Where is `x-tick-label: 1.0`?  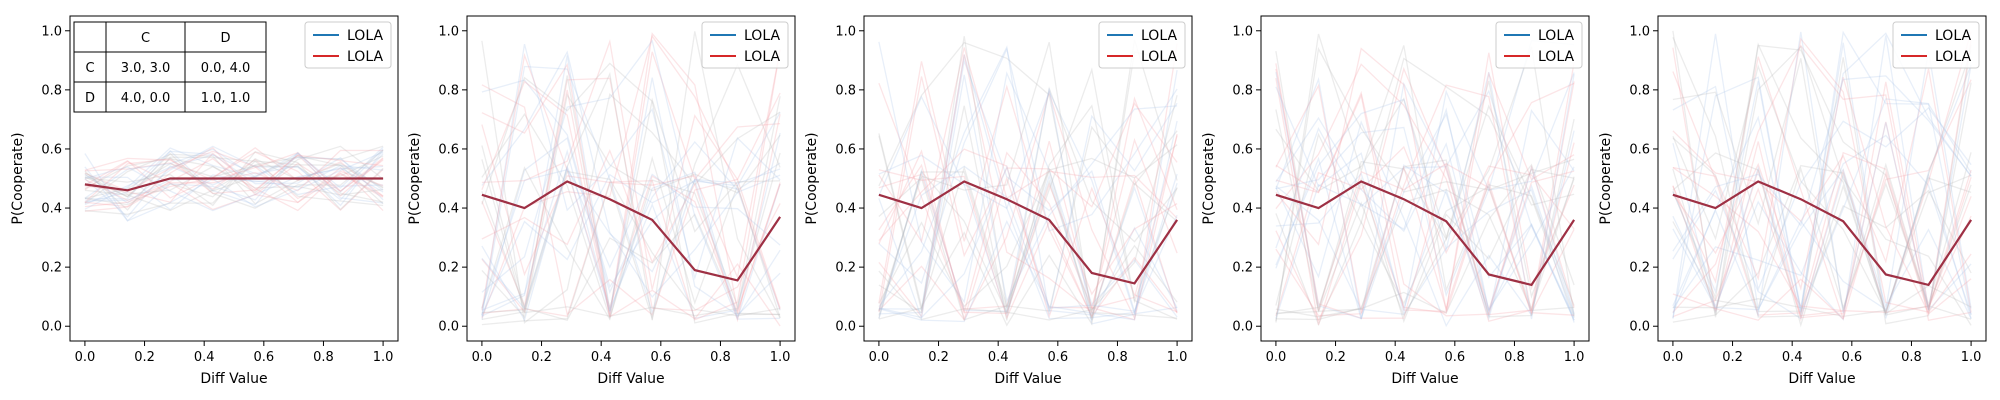 x-tick-label: 1.0 is located at coordinates (383, 357).